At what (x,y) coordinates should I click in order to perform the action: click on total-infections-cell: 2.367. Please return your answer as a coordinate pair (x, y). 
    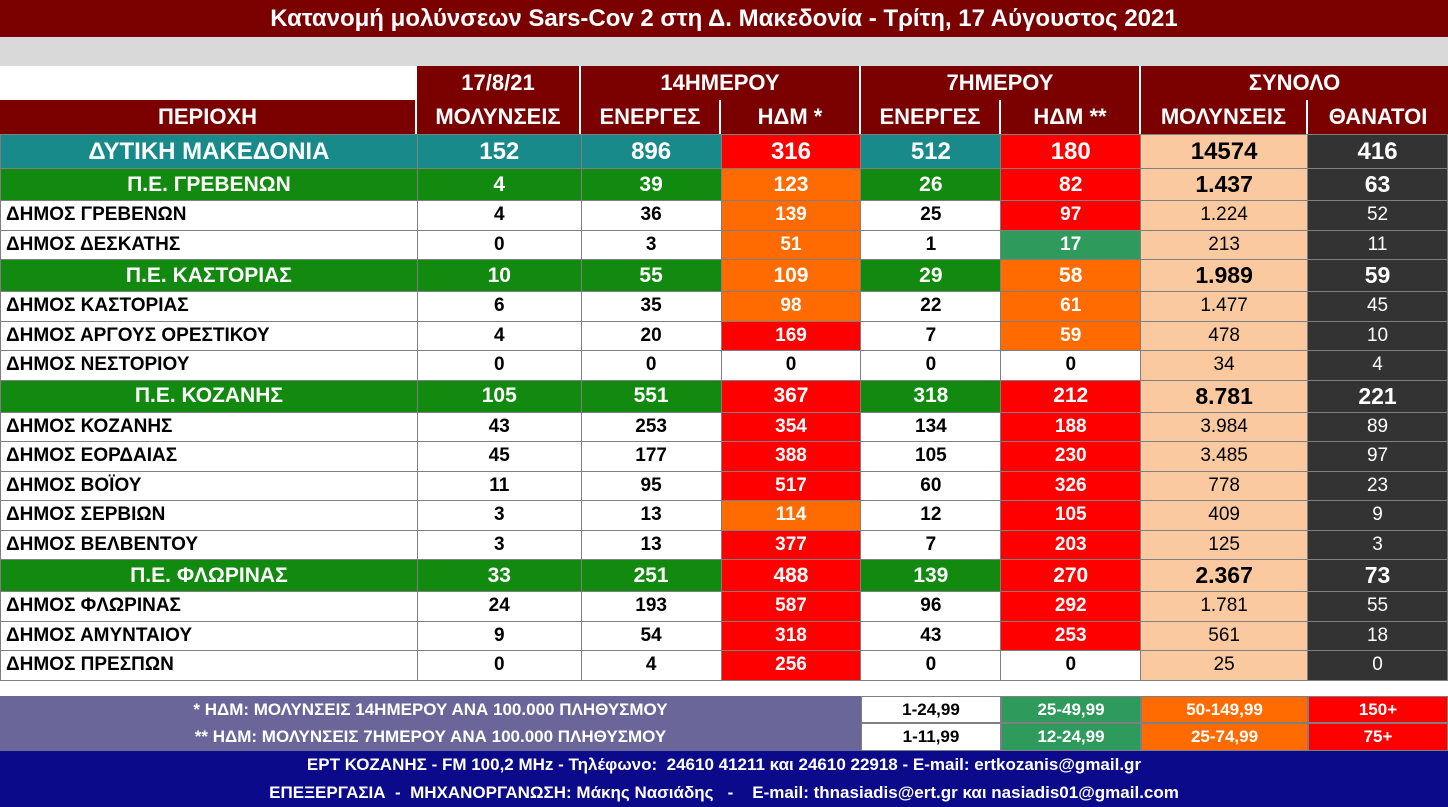
    Looking at the image, I should click on (1224, 575).